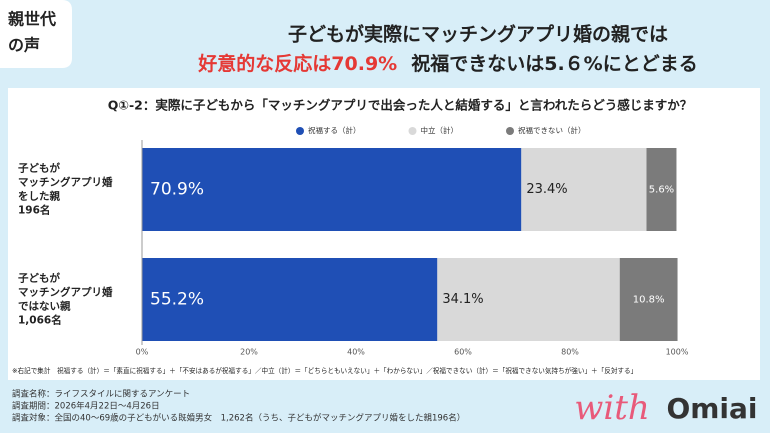 This screenshot has height=433, width=770. Describe the element at coordinates (546, 189) in the screenshot. I see `value-label: 23.4%` at that location.